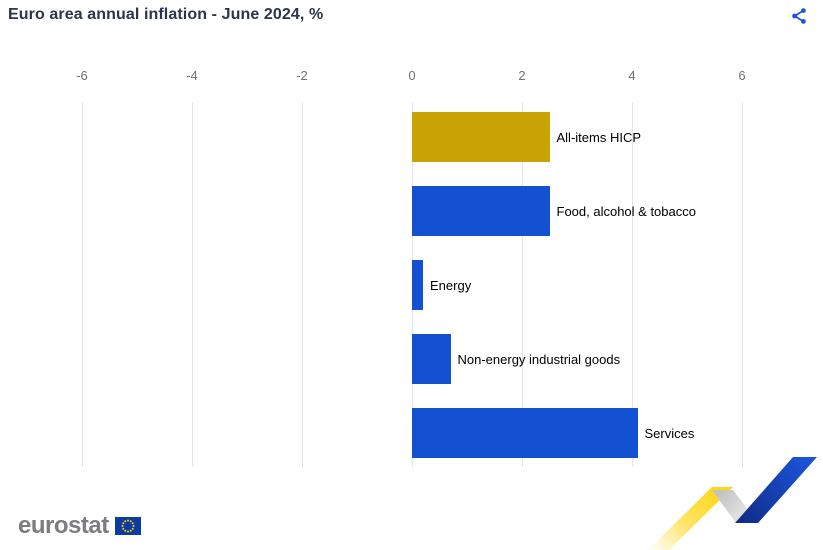  What do you see at coordinates (302, 75) in the screenshot?
I see `x-axis-tick-label: -2` at bounding box center [302, 75].